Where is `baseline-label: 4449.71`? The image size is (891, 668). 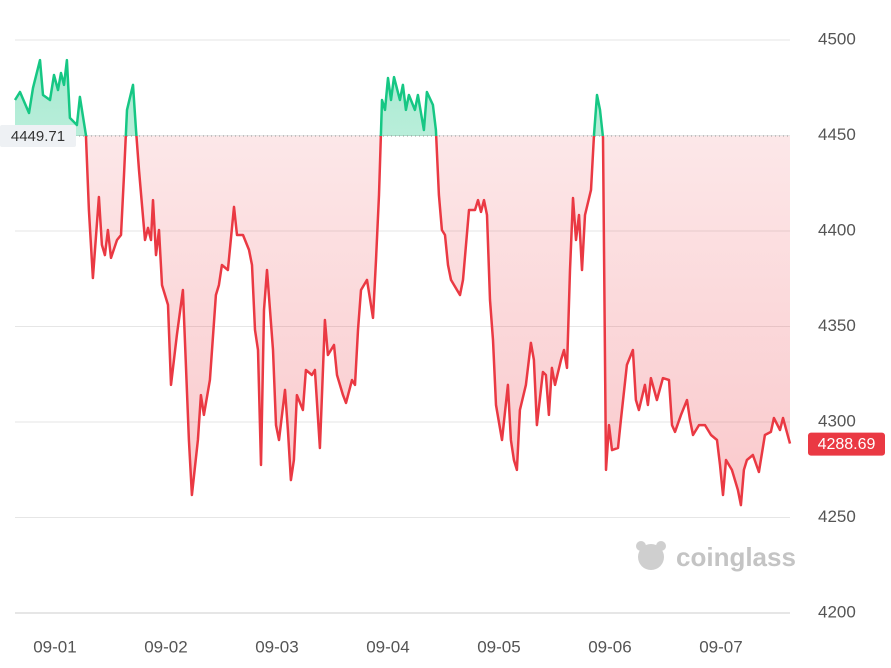 baseline-label: 4449.71 is located at coordinates (38, 136).